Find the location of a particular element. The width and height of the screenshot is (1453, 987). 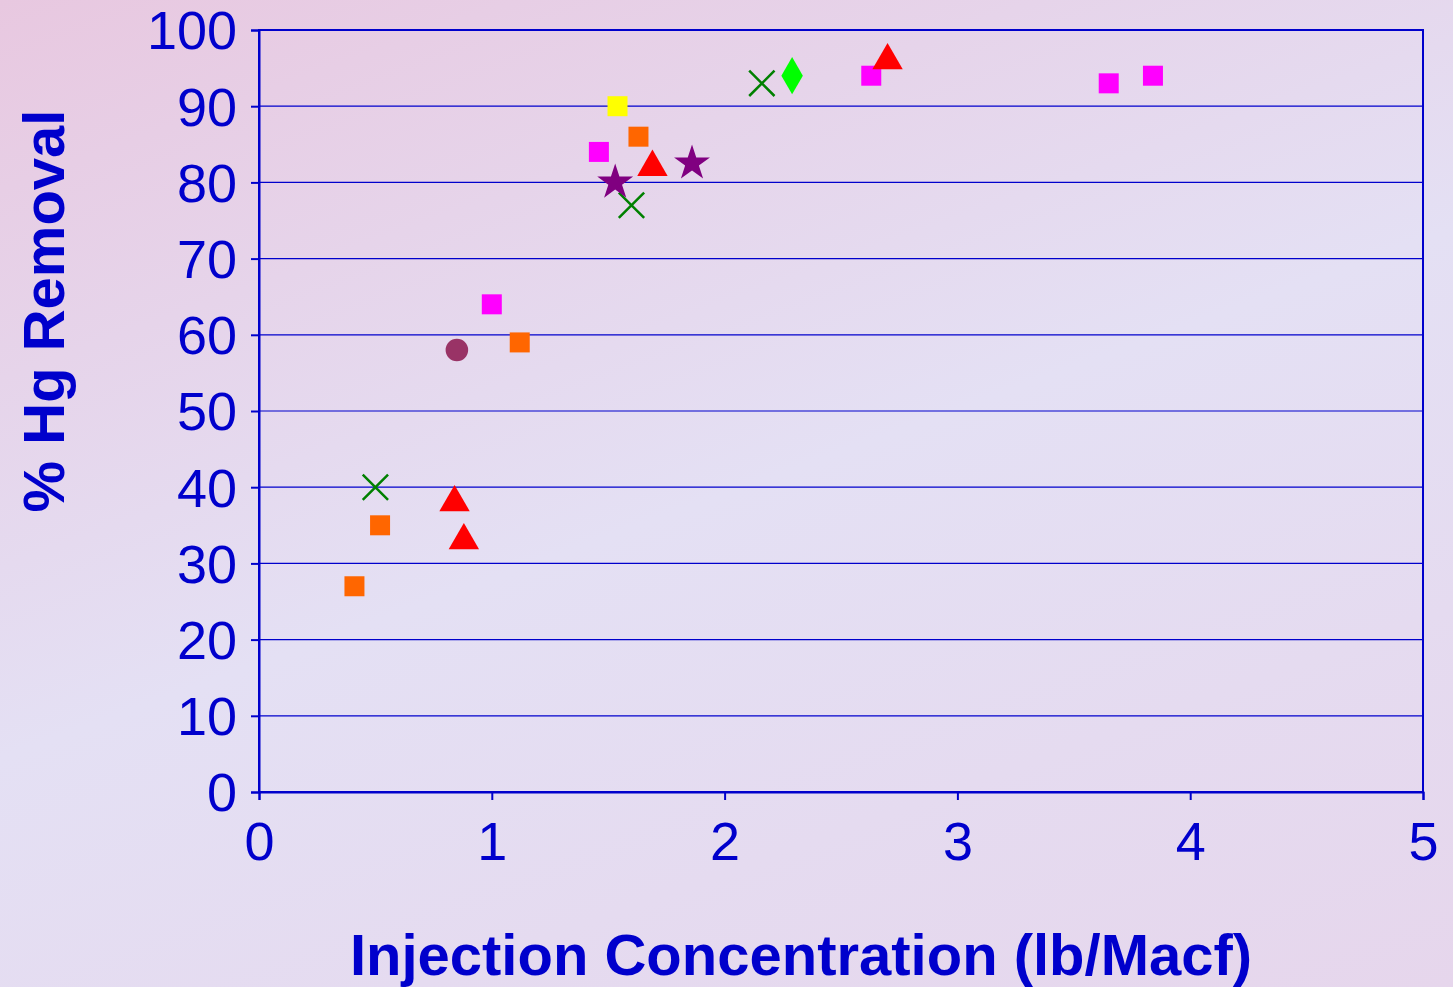

x-axis-title: Injection Concentration (lb/Macf) is located at coordinates (801, 954).